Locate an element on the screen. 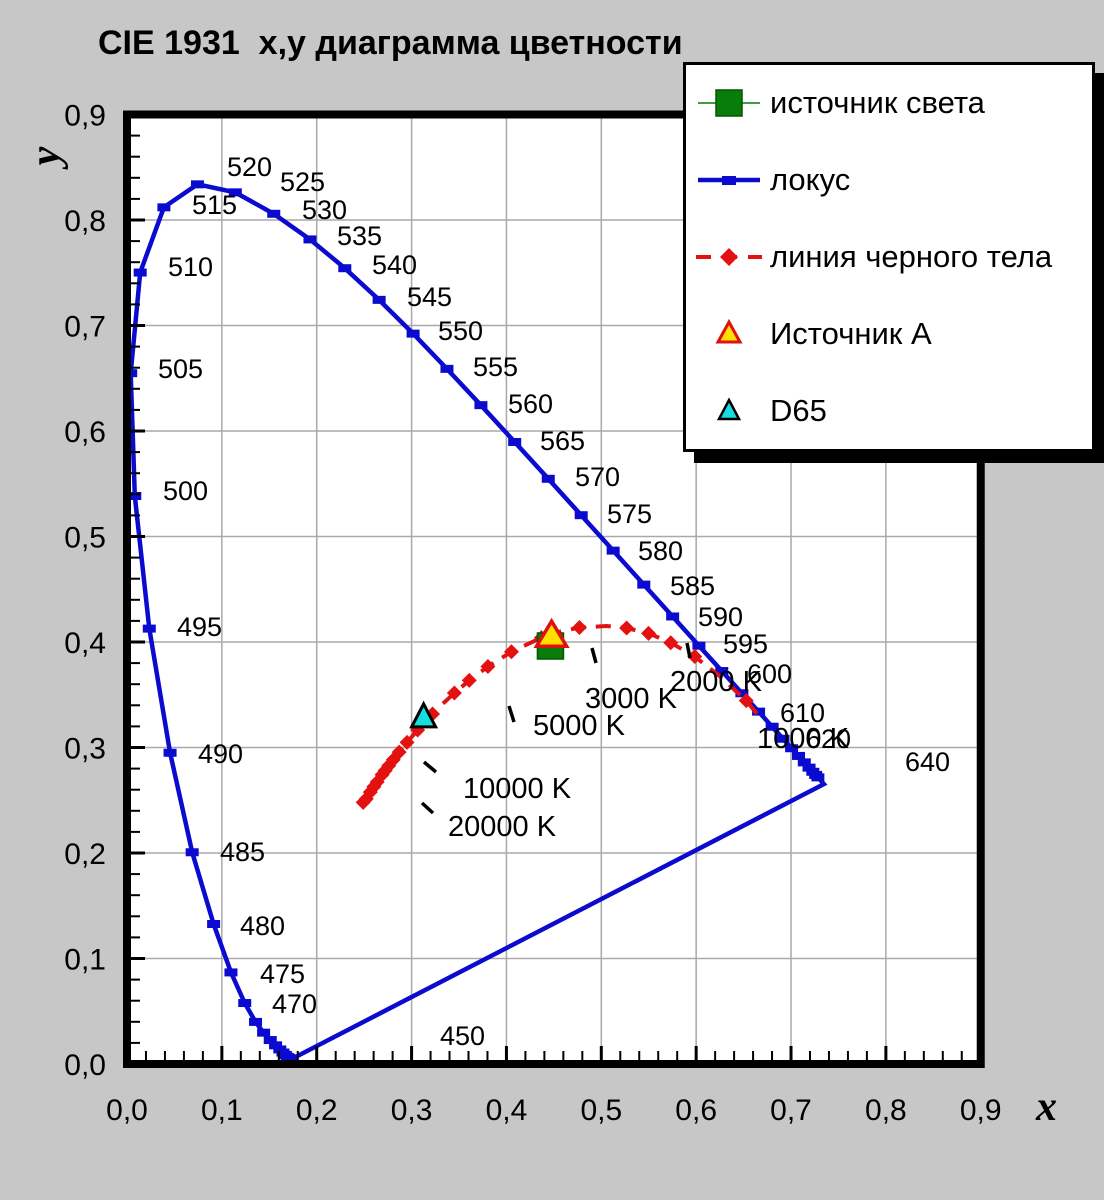 The width and height of the screenshot is (1104, 1200). x-tick-label: 0,8 is located at coordinates (886, 1110).